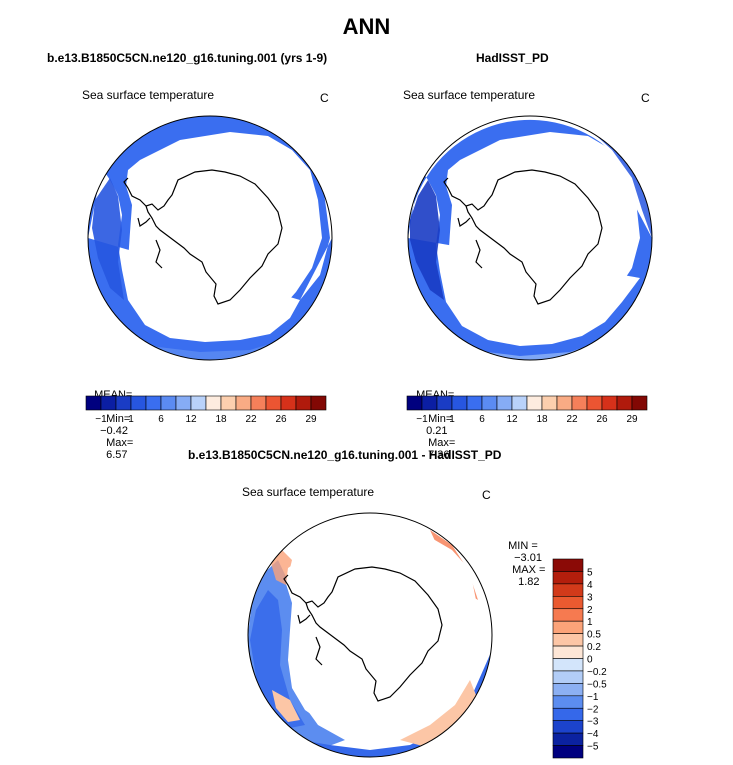 The width and height of the screenshot is (733, 765). Describe the element at coordinates (251, 419) in the screenshot. I see `colorbar-1-tick-label: 22` at that location.